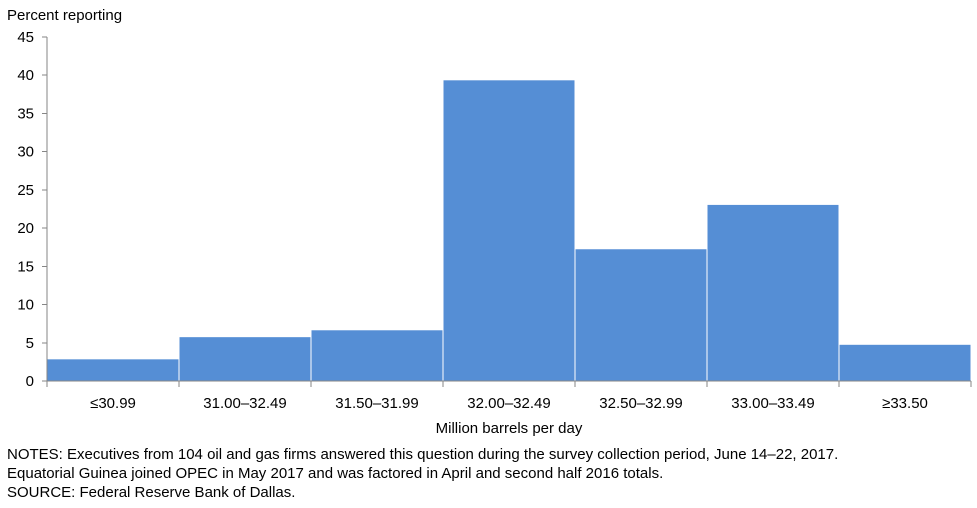 This screenshot has height=508, width=977. I want to click on x-tick-label: 32.00–32.49, so click(508, 403).